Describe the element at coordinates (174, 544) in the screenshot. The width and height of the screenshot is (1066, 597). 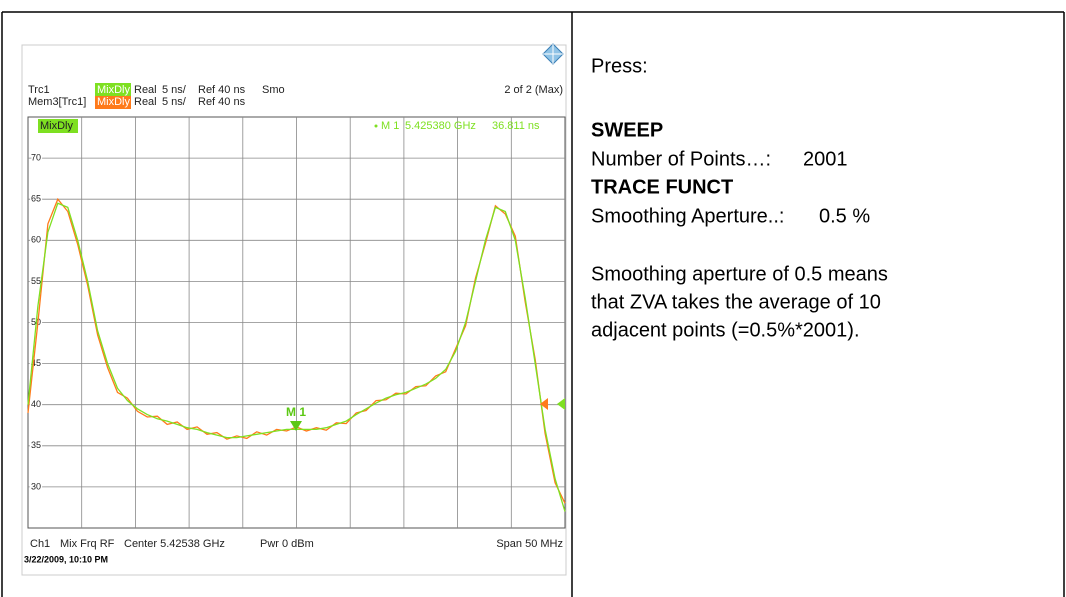
I see `footer-center: Center 5.42538 GHz` at that location.